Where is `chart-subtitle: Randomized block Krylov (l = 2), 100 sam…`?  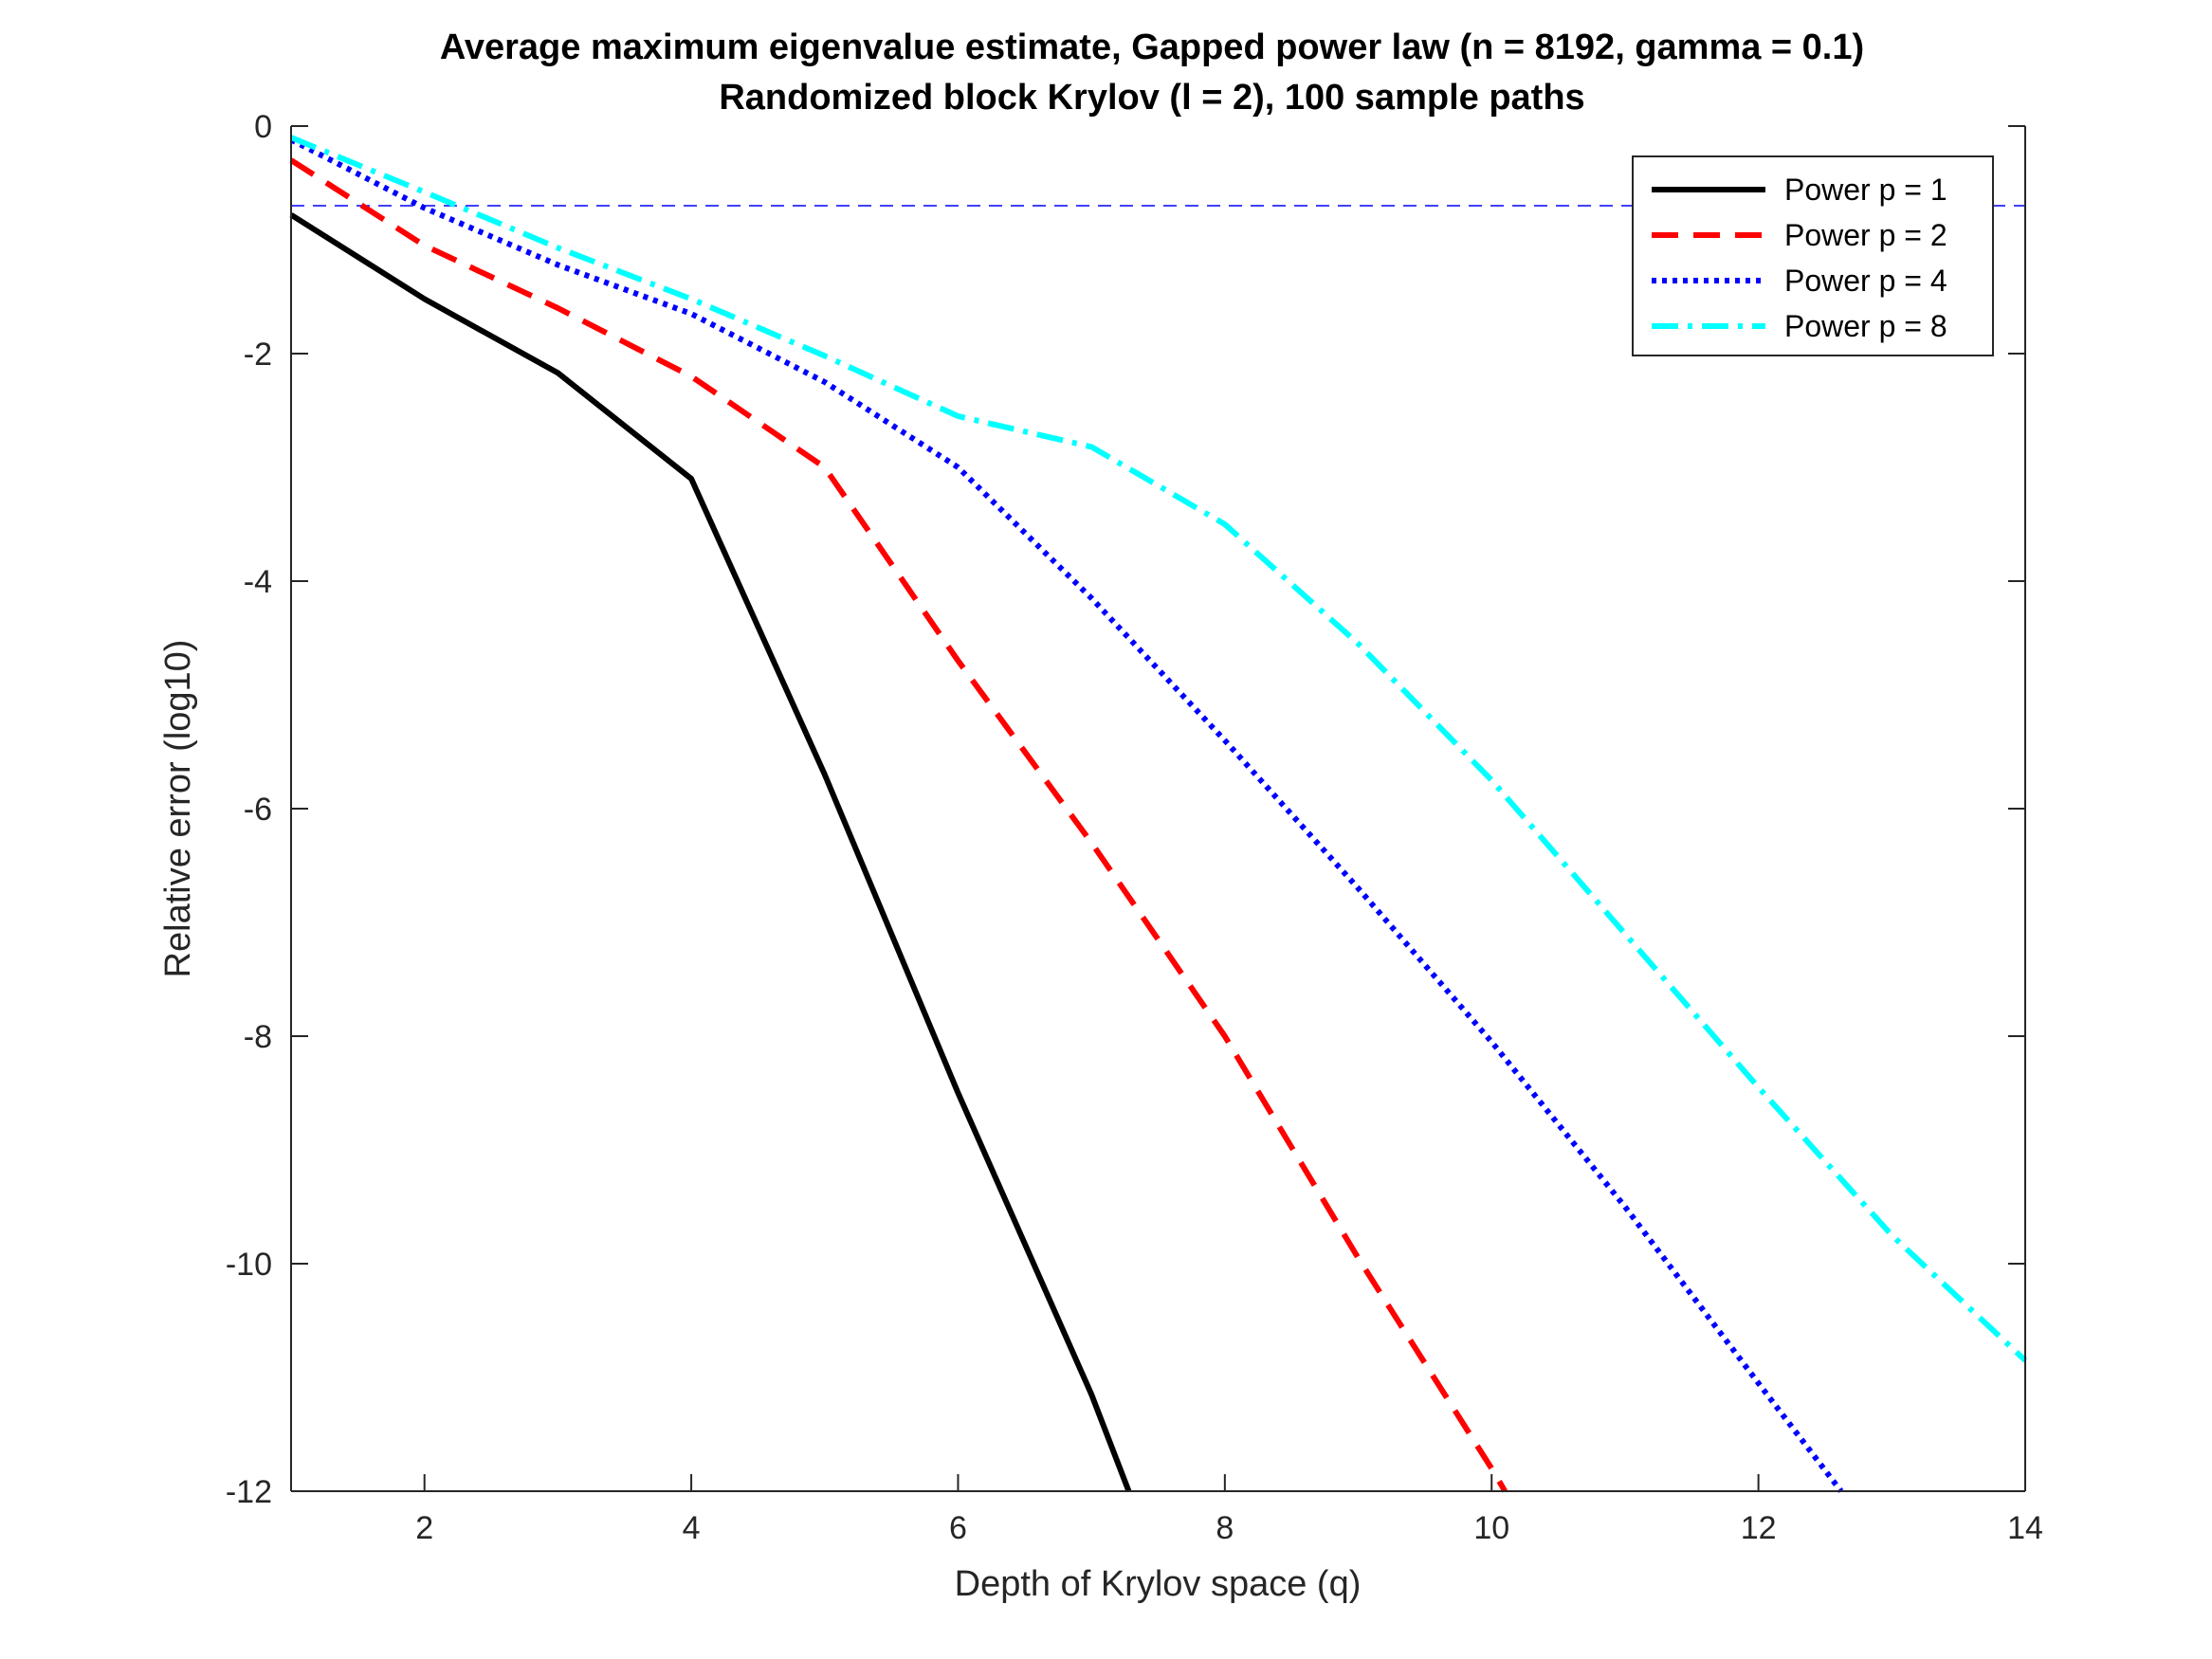
chart-subtitle: Randomized block Krylov (l = 2), 100 sam… is located at coordinates (1151, 98).